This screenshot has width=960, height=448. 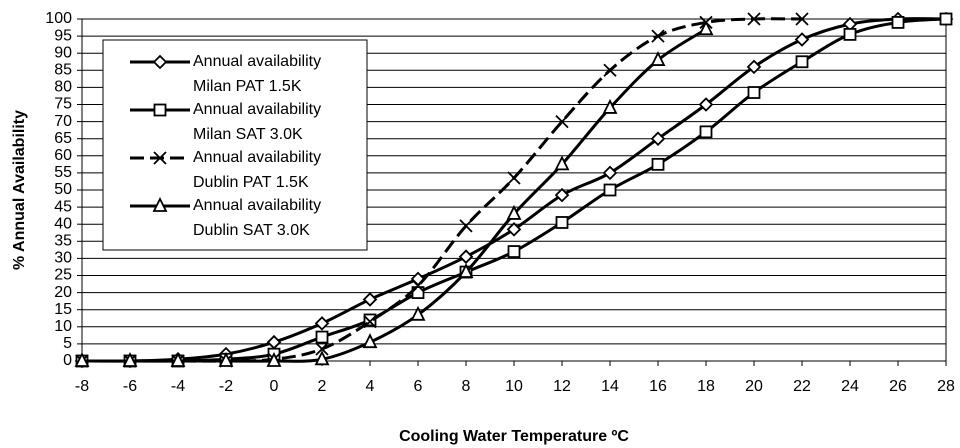 What do you see at coordinates (63, 326) in the screenshot?
I see `y-tick-label: 10` at bounding box center [63, 326].